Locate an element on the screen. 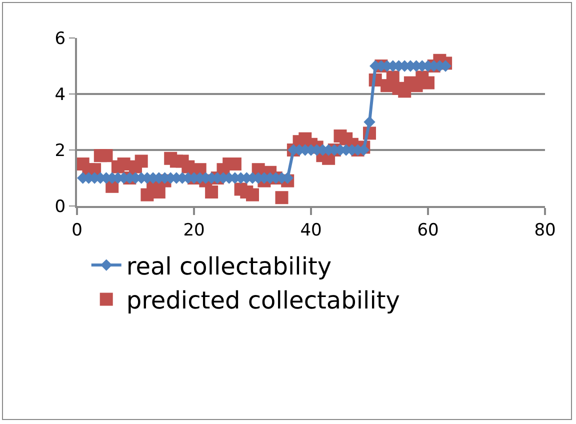 The image size is (576, 424). legend-label: real collectability is located at coordinates (229, 266).